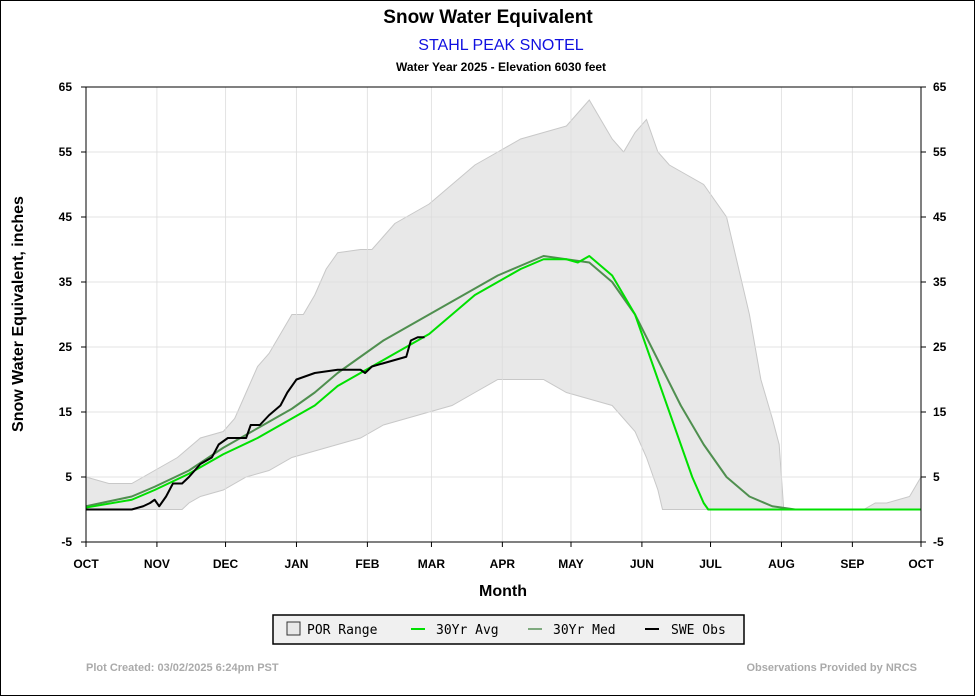 The image size is (975, 696). Describe the element at coordinates (940, 412) in the screenshot. I see `y-tick-label-right: 15` at that location.